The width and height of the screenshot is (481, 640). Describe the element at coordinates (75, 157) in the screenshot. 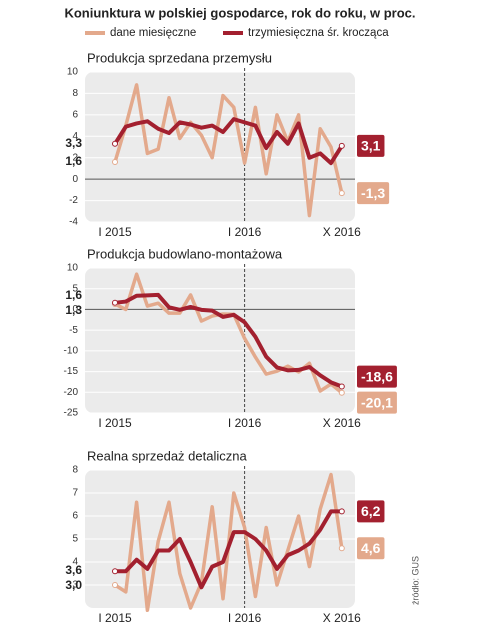

I see `y-tick-label: 2` at that location.